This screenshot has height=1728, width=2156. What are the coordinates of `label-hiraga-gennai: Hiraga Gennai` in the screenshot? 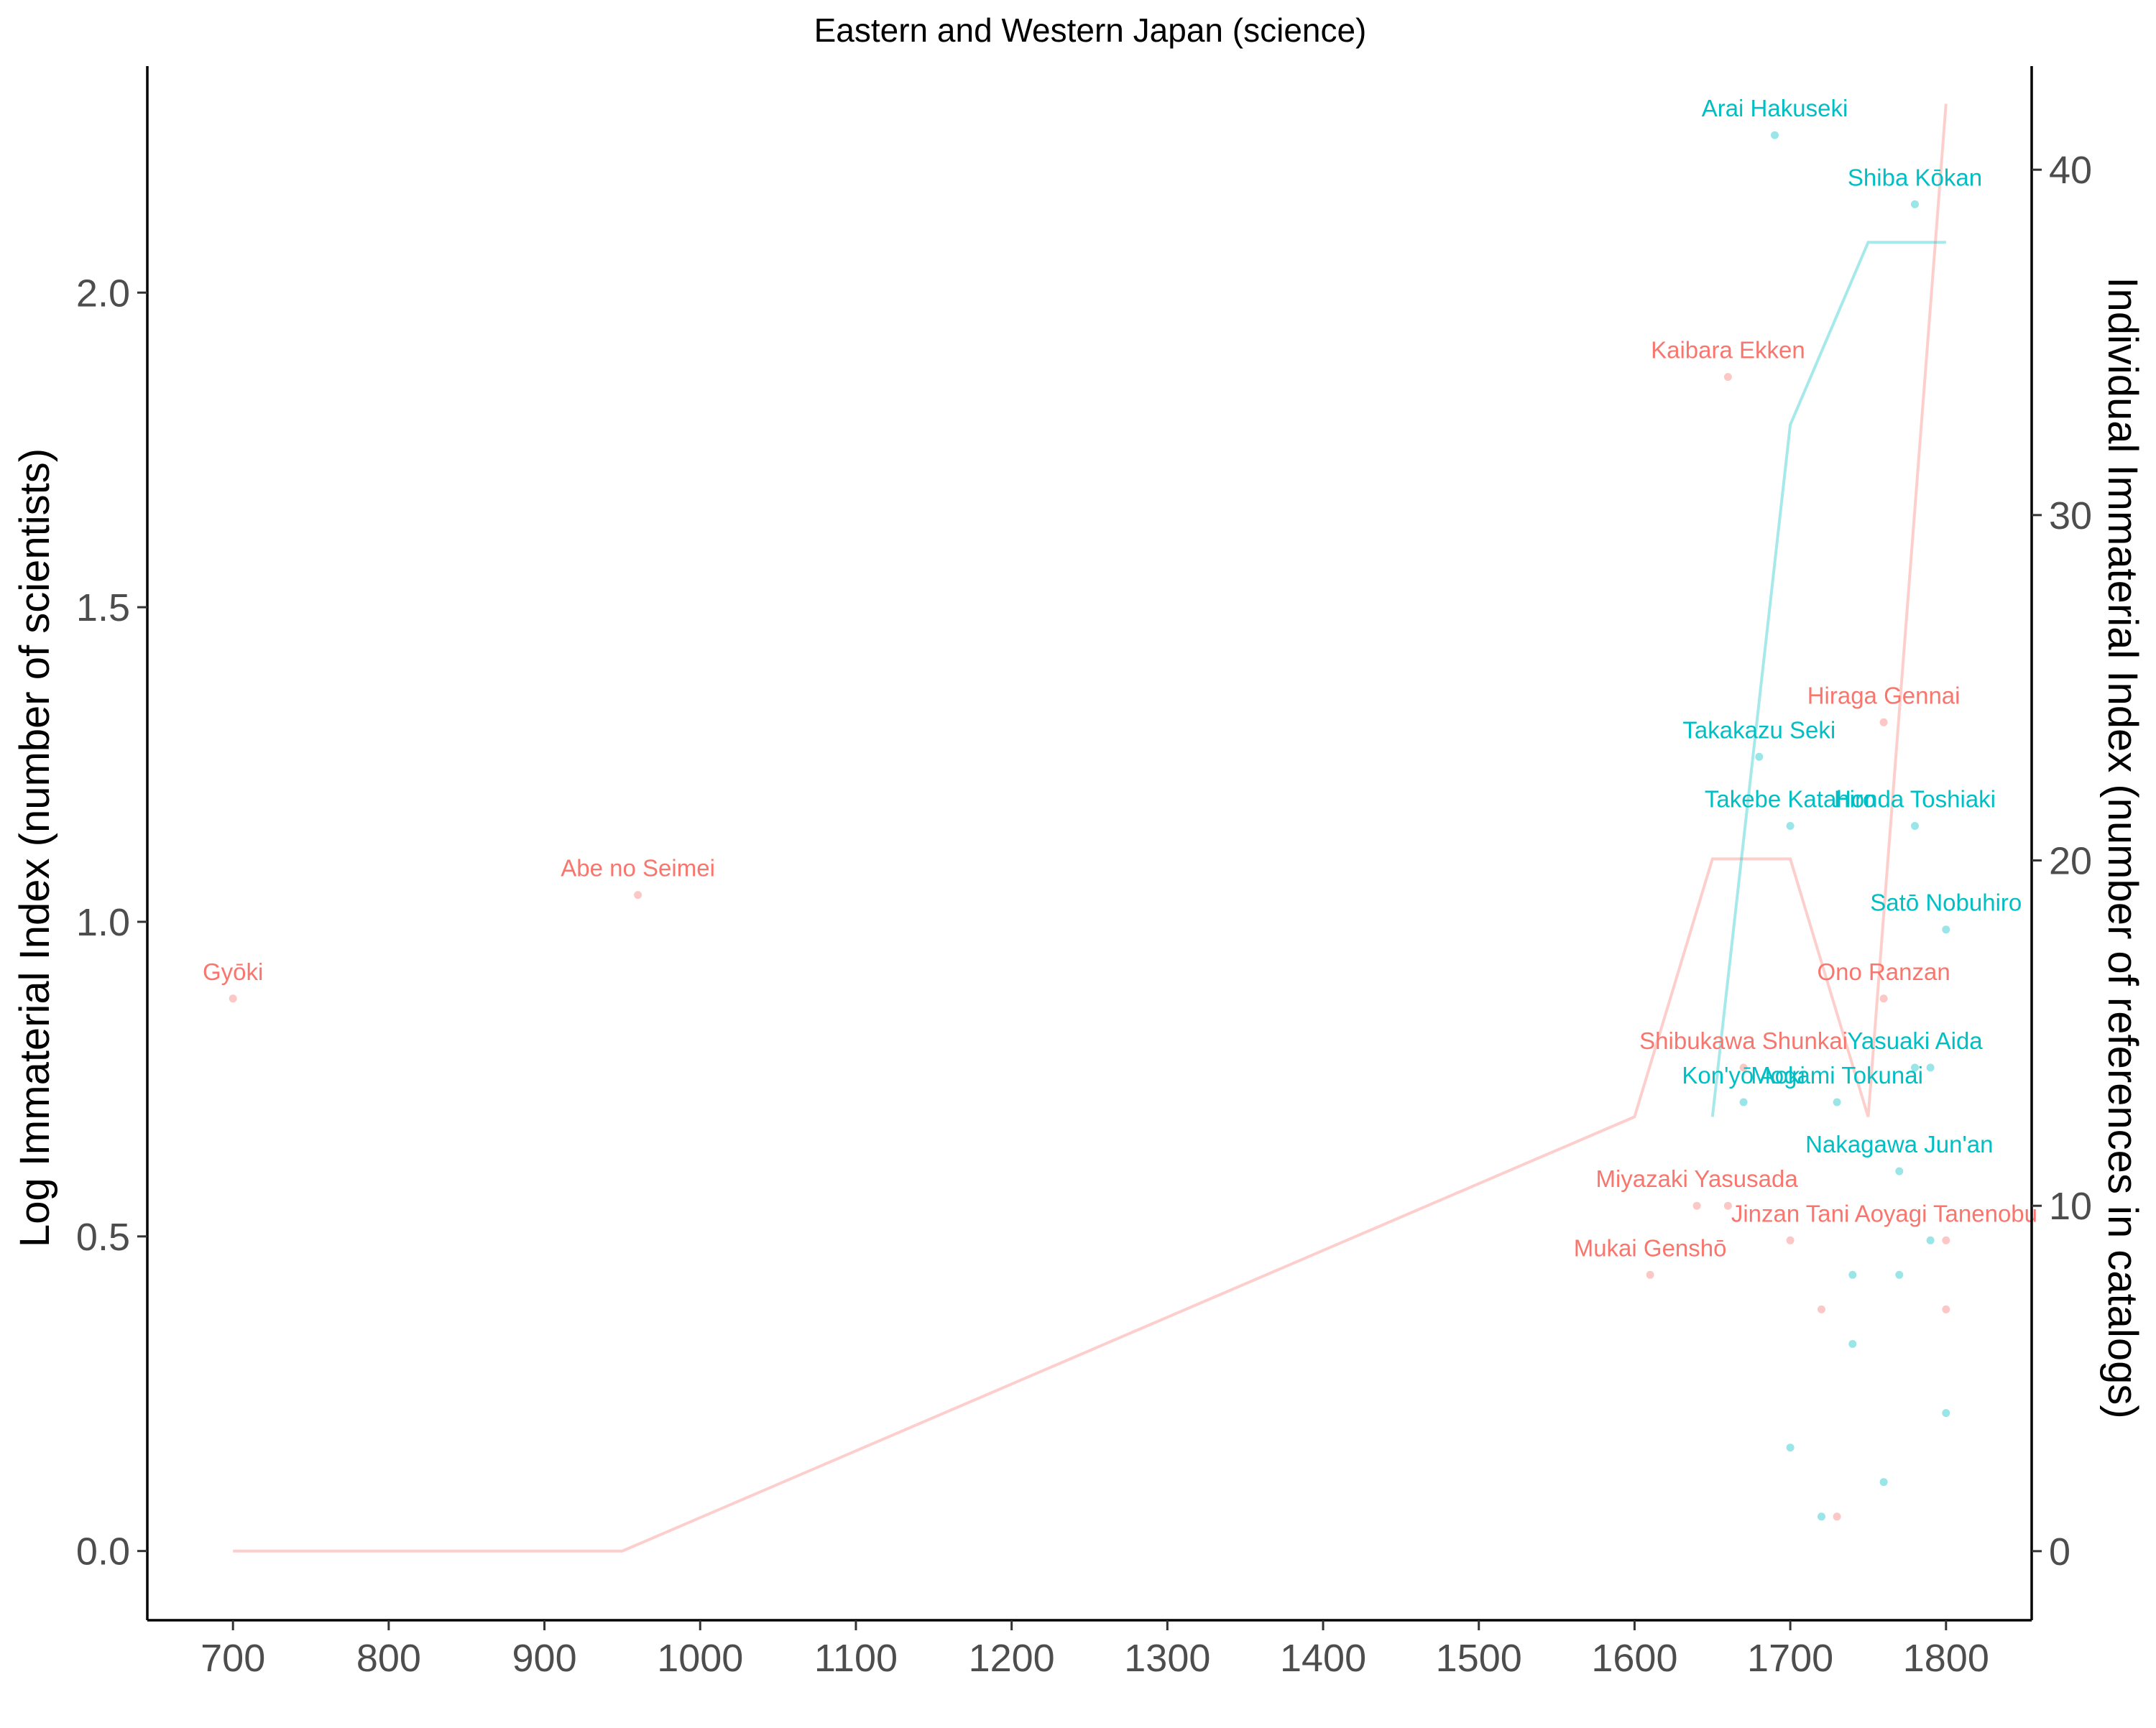 It's located at (1884, 695).